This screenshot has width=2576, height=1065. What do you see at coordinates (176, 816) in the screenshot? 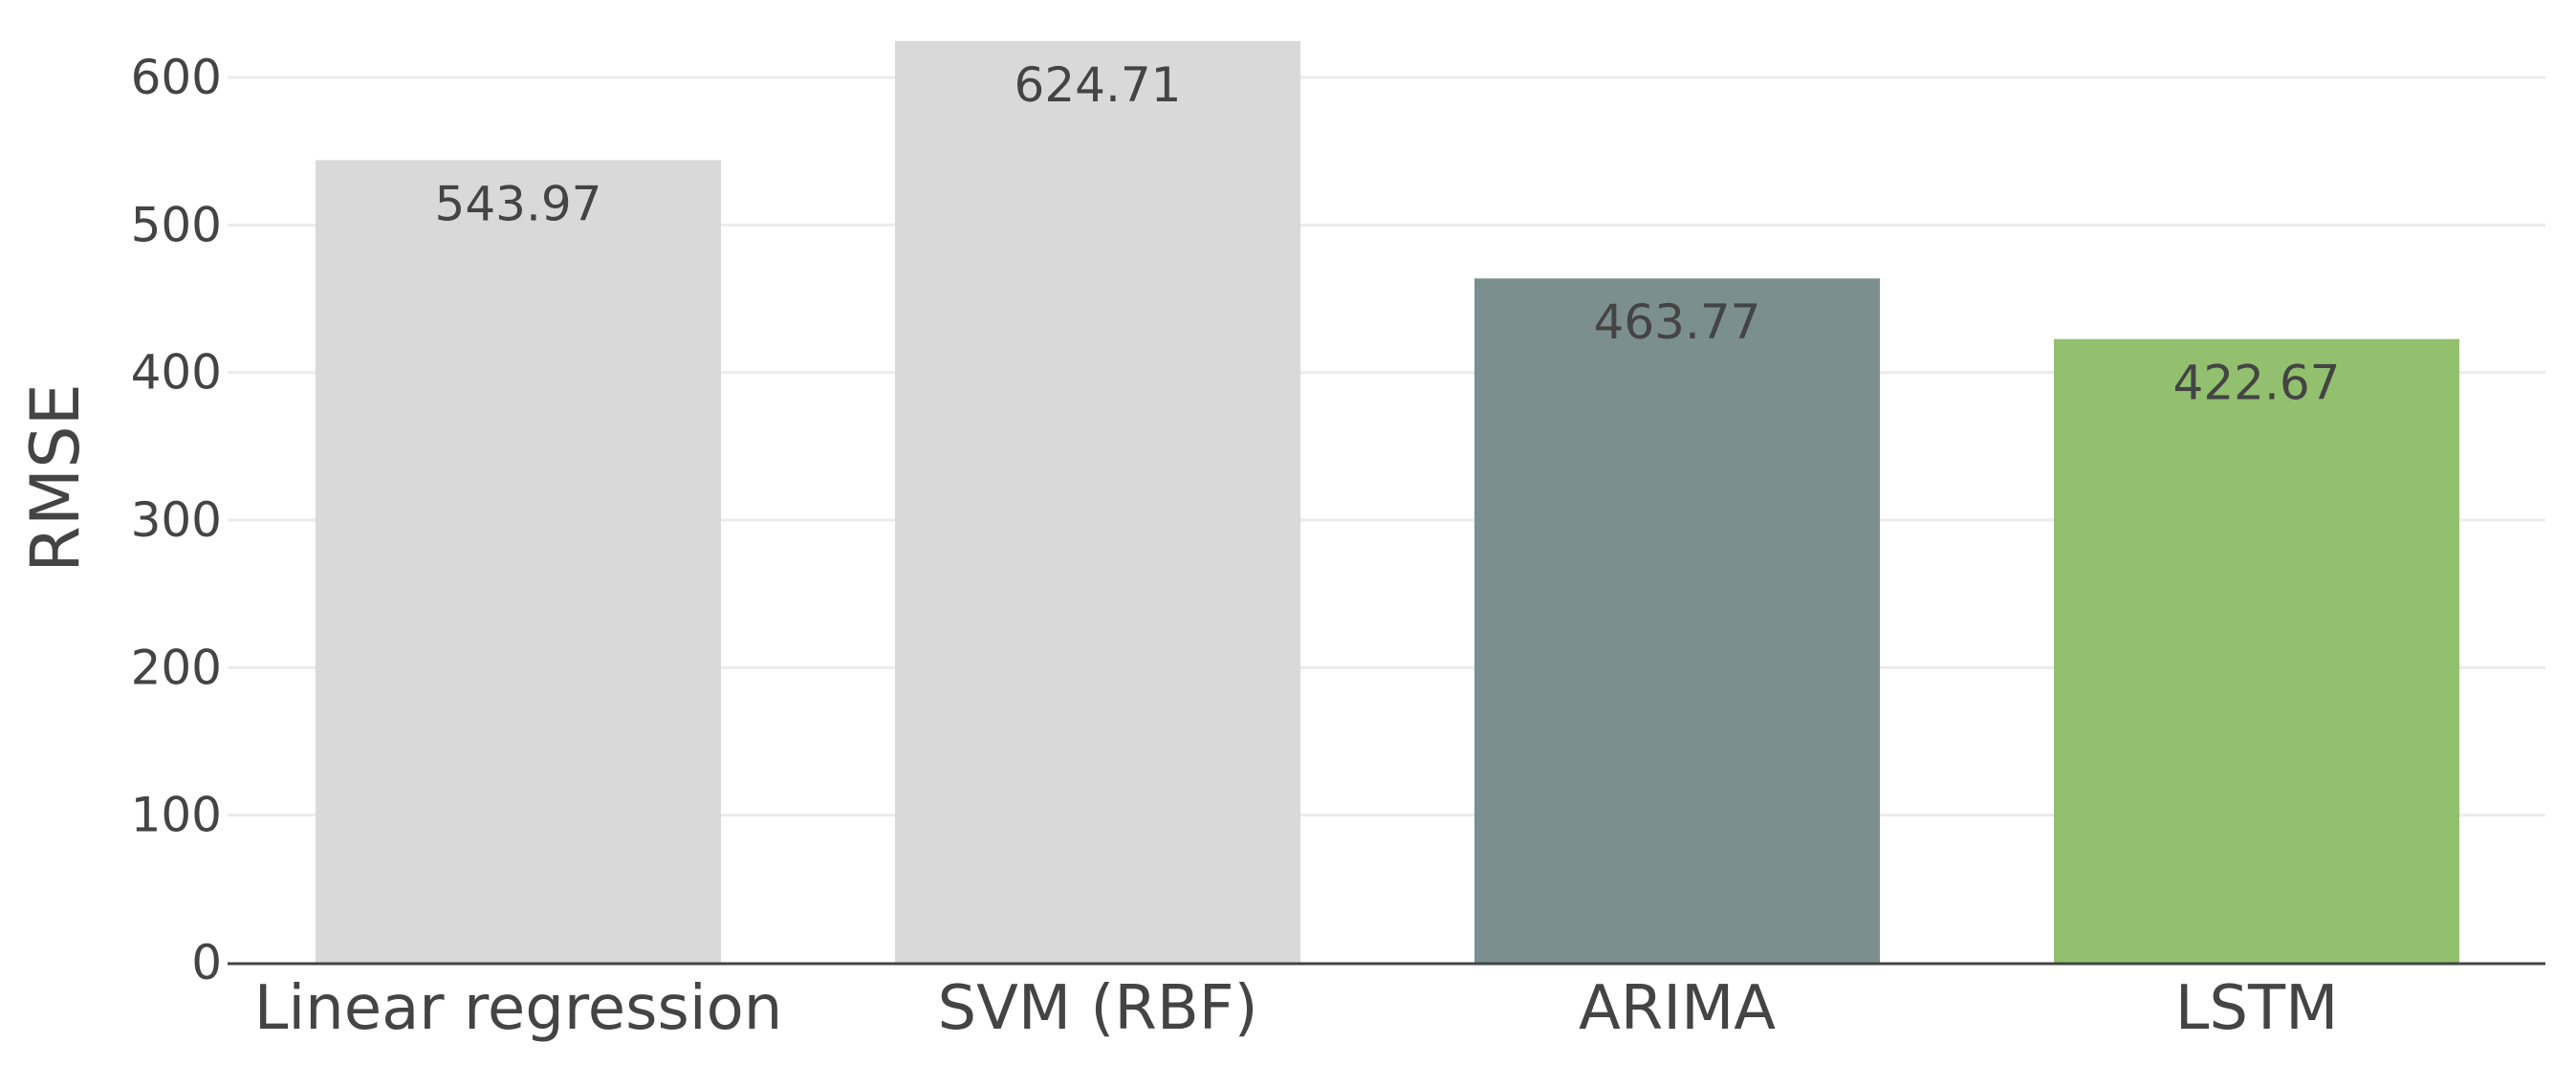
I see `y-tick-label: 100` at bounding box center [176, 816].